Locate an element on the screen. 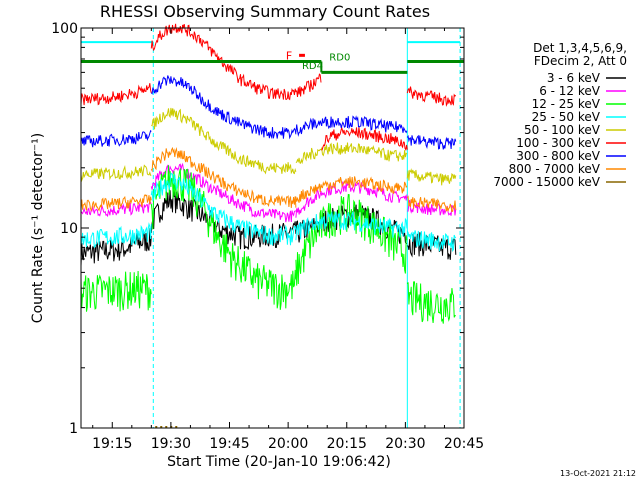 The image size is (640, 480). x-tick-label-3: 20:00 is located at coordinates (288, 444).